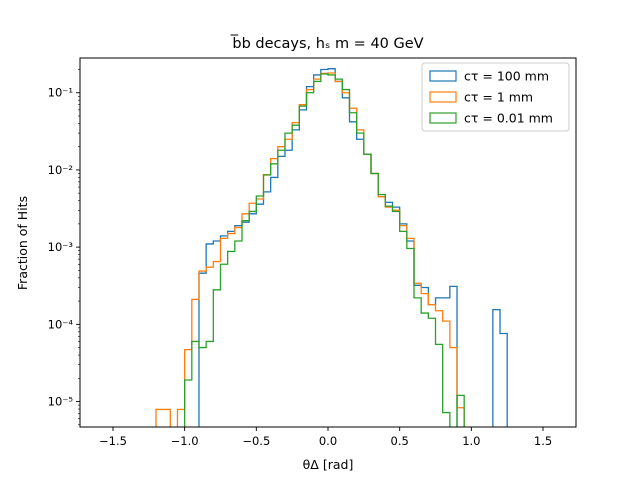 The width and height of the screenshot is (640, 484). What do you see at coordinates (185, 441) in the screenshot?
I see `x-tick-label: −1.0` at bounding box center [185, 441].